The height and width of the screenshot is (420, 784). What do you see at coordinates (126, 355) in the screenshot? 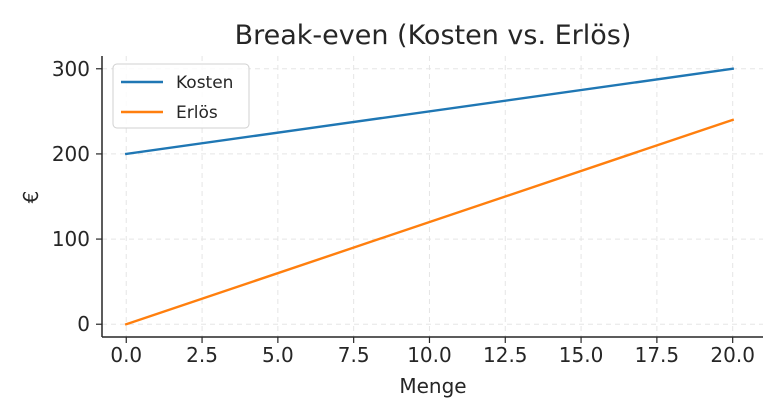
I see `x-tick-label: 0.0` at bounding box center [126, 355].